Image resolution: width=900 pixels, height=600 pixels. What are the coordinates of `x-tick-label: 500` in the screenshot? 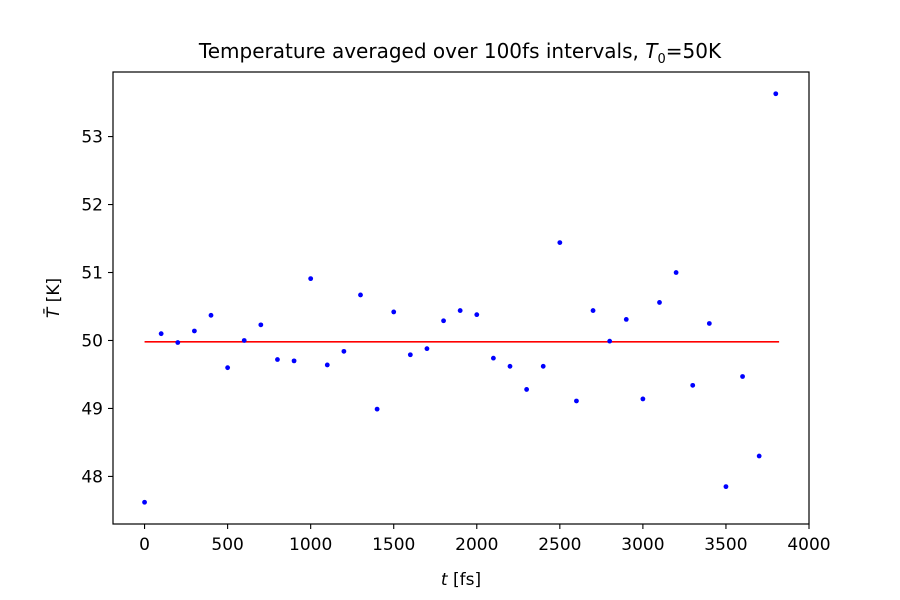 It's located at (227, 545).